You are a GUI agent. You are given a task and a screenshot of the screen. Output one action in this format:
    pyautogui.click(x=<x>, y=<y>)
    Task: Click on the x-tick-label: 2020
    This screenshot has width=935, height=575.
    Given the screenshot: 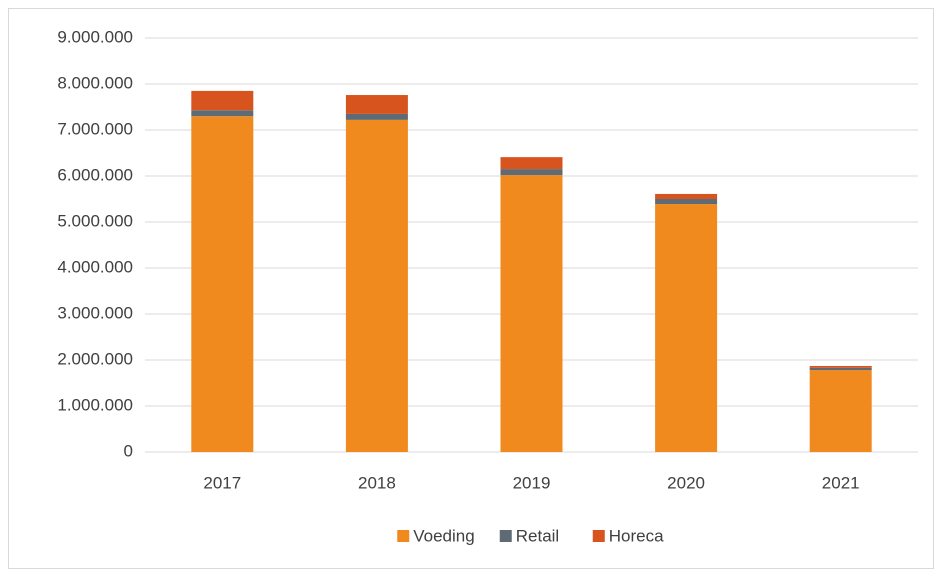 What is the action you would take?
    pyautogui.click(x=686, y=482)
    